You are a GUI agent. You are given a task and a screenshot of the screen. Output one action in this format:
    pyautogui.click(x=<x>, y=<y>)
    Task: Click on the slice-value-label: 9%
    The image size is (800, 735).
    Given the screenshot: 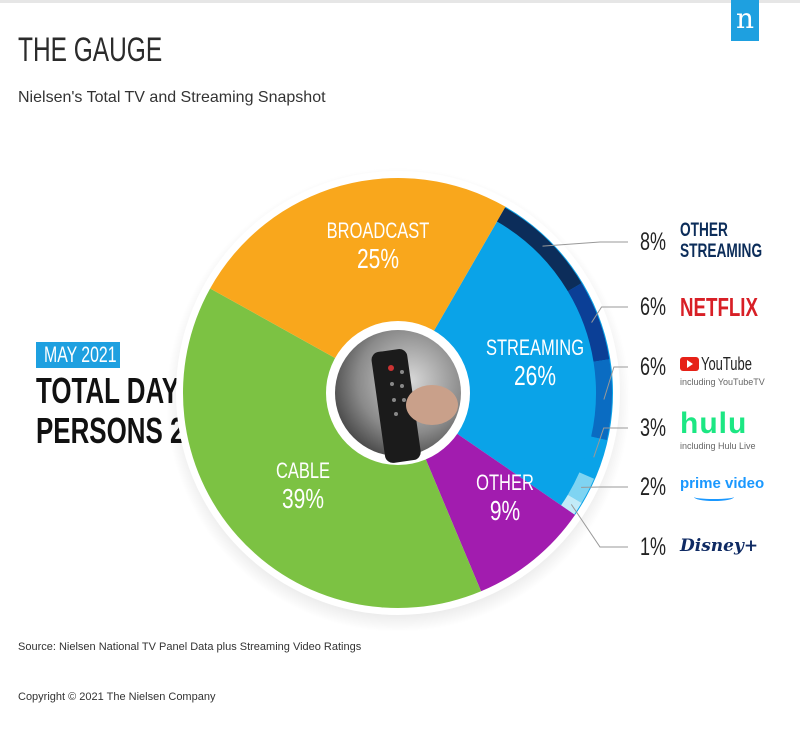 What is the action you would take?
    pyautogui.click(x=505, y=511)
    